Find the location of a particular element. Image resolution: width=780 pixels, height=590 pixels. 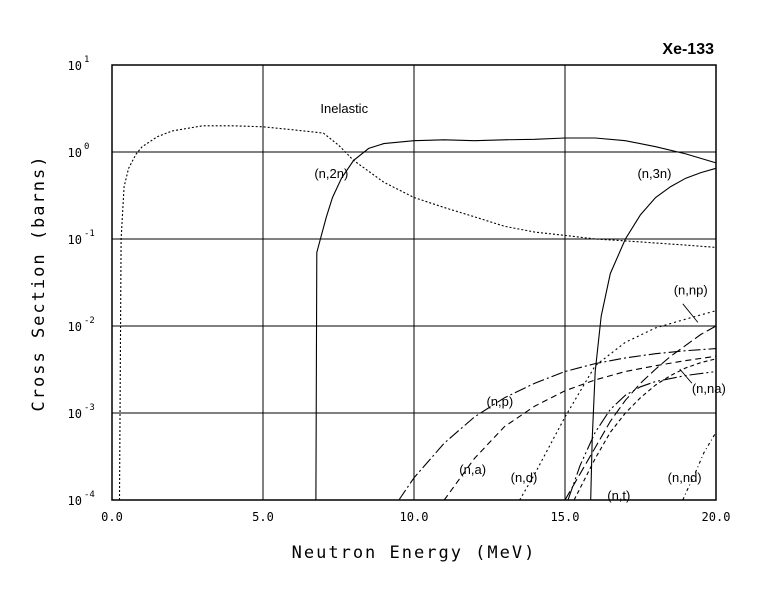

y-tick-label: 10 0 is located at coordinates (79, 151).